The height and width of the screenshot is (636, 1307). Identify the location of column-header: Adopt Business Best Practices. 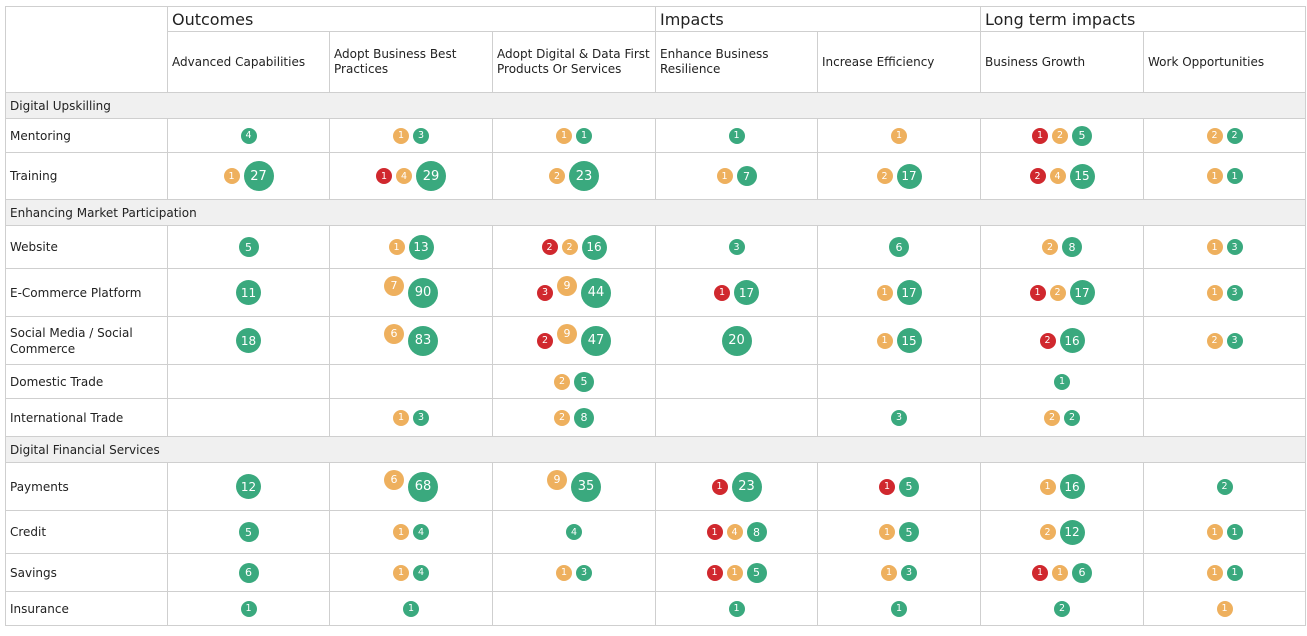
(411, 62).